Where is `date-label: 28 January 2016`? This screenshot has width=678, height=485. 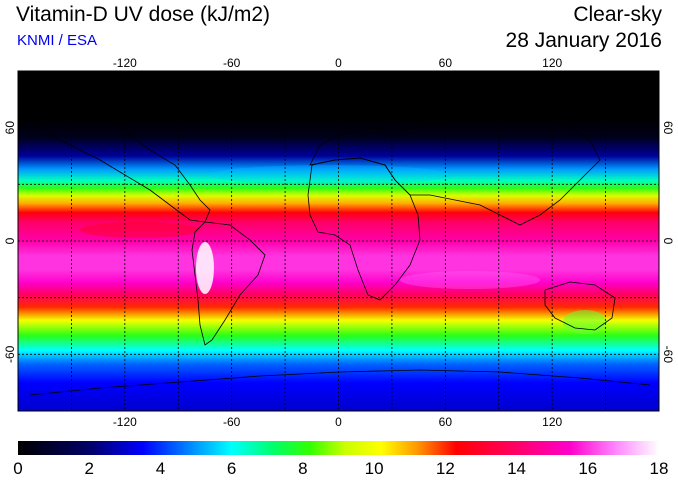 date-label: 28 January 2016 is located at coordinates (583, 40).